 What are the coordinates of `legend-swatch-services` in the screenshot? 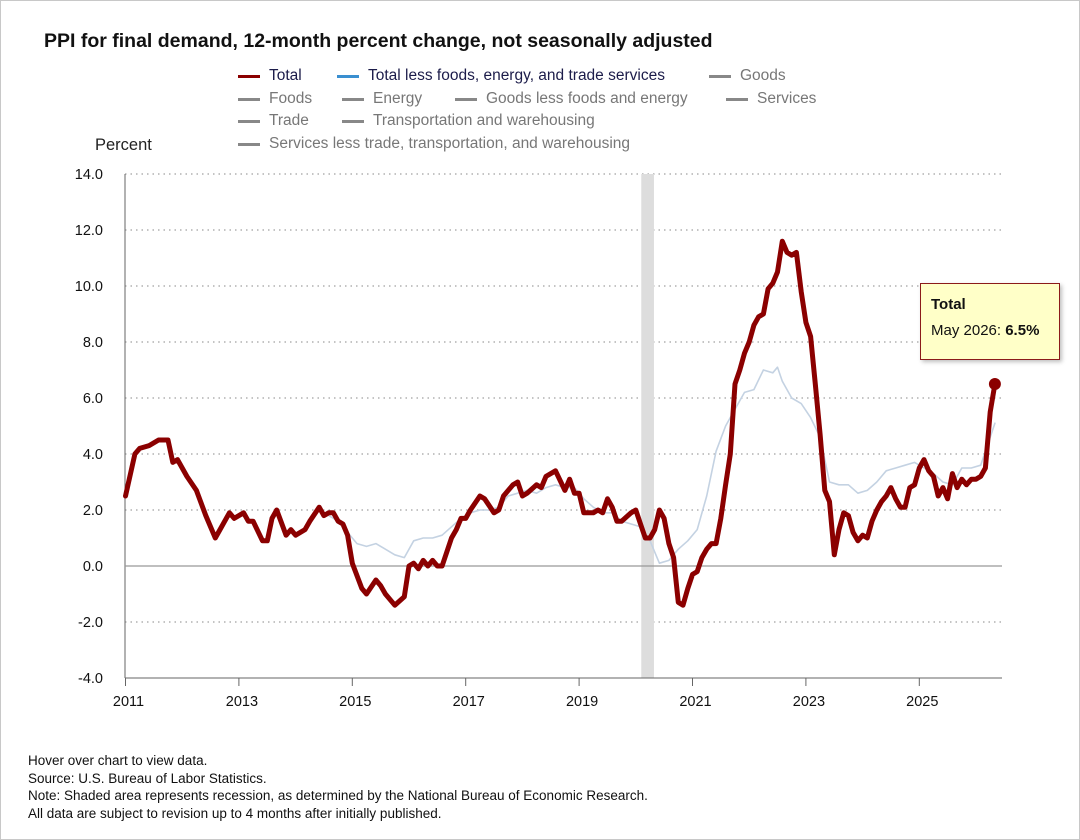 It's located at (737, 99).